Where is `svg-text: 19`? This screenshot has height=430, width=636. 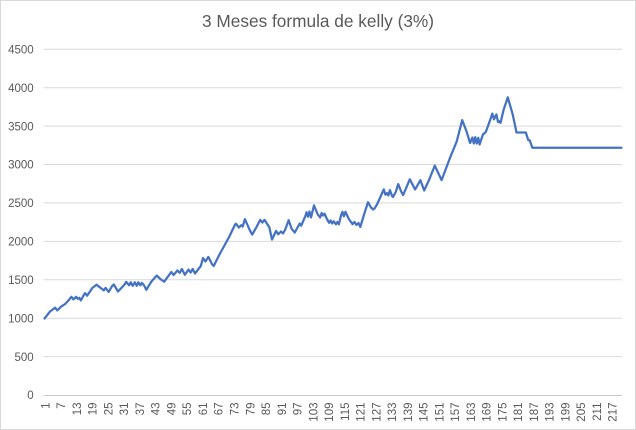
svg-text: 19 is located at coordinates (94, 409).